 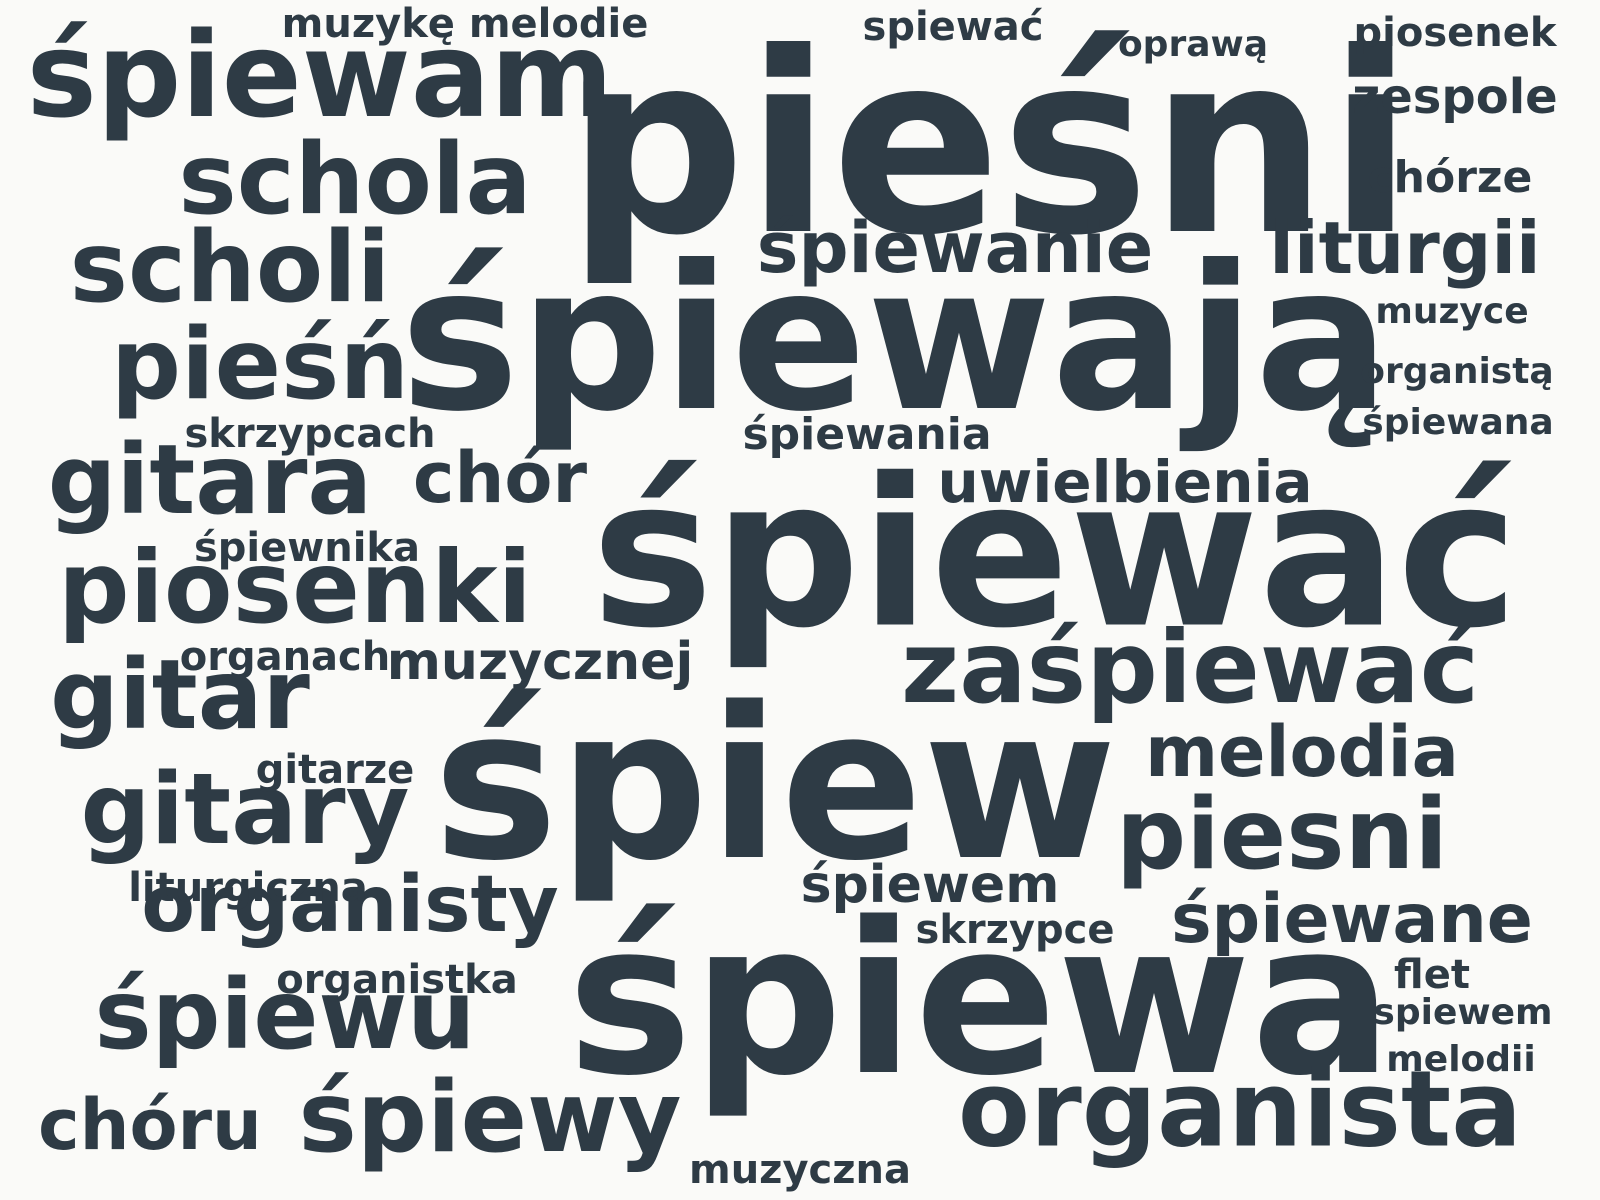 I want to click on word-chorze: chórze, so click(x=1450, y=177).